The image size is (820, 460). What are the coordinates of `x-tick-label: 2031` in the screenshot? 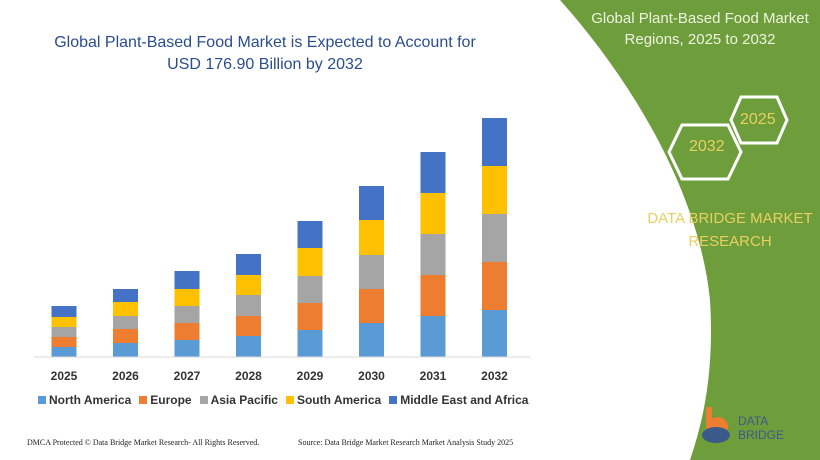 It's located at (433, 376).